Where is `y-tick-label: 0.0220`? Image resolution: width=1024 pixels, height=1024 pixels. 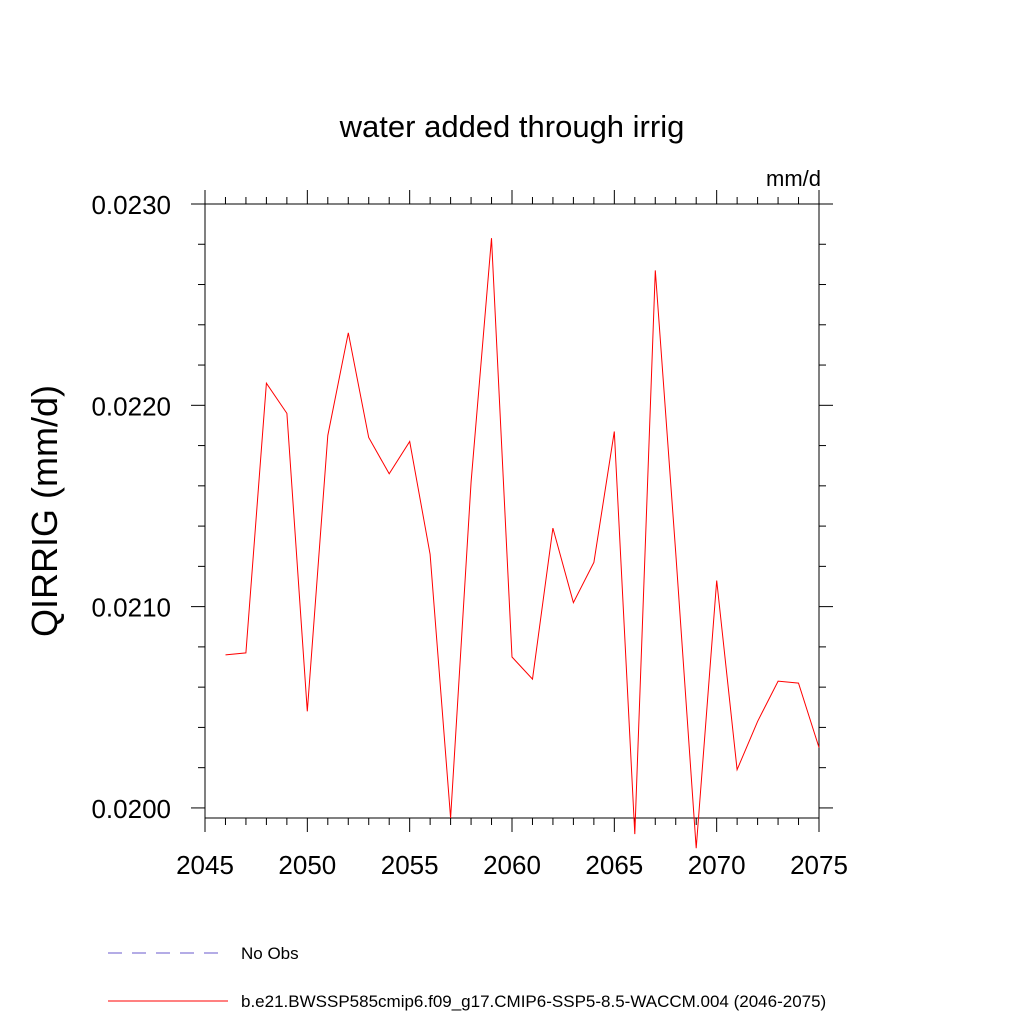
y-tick-label: 0.0220 is located at coordinates (131, 406).